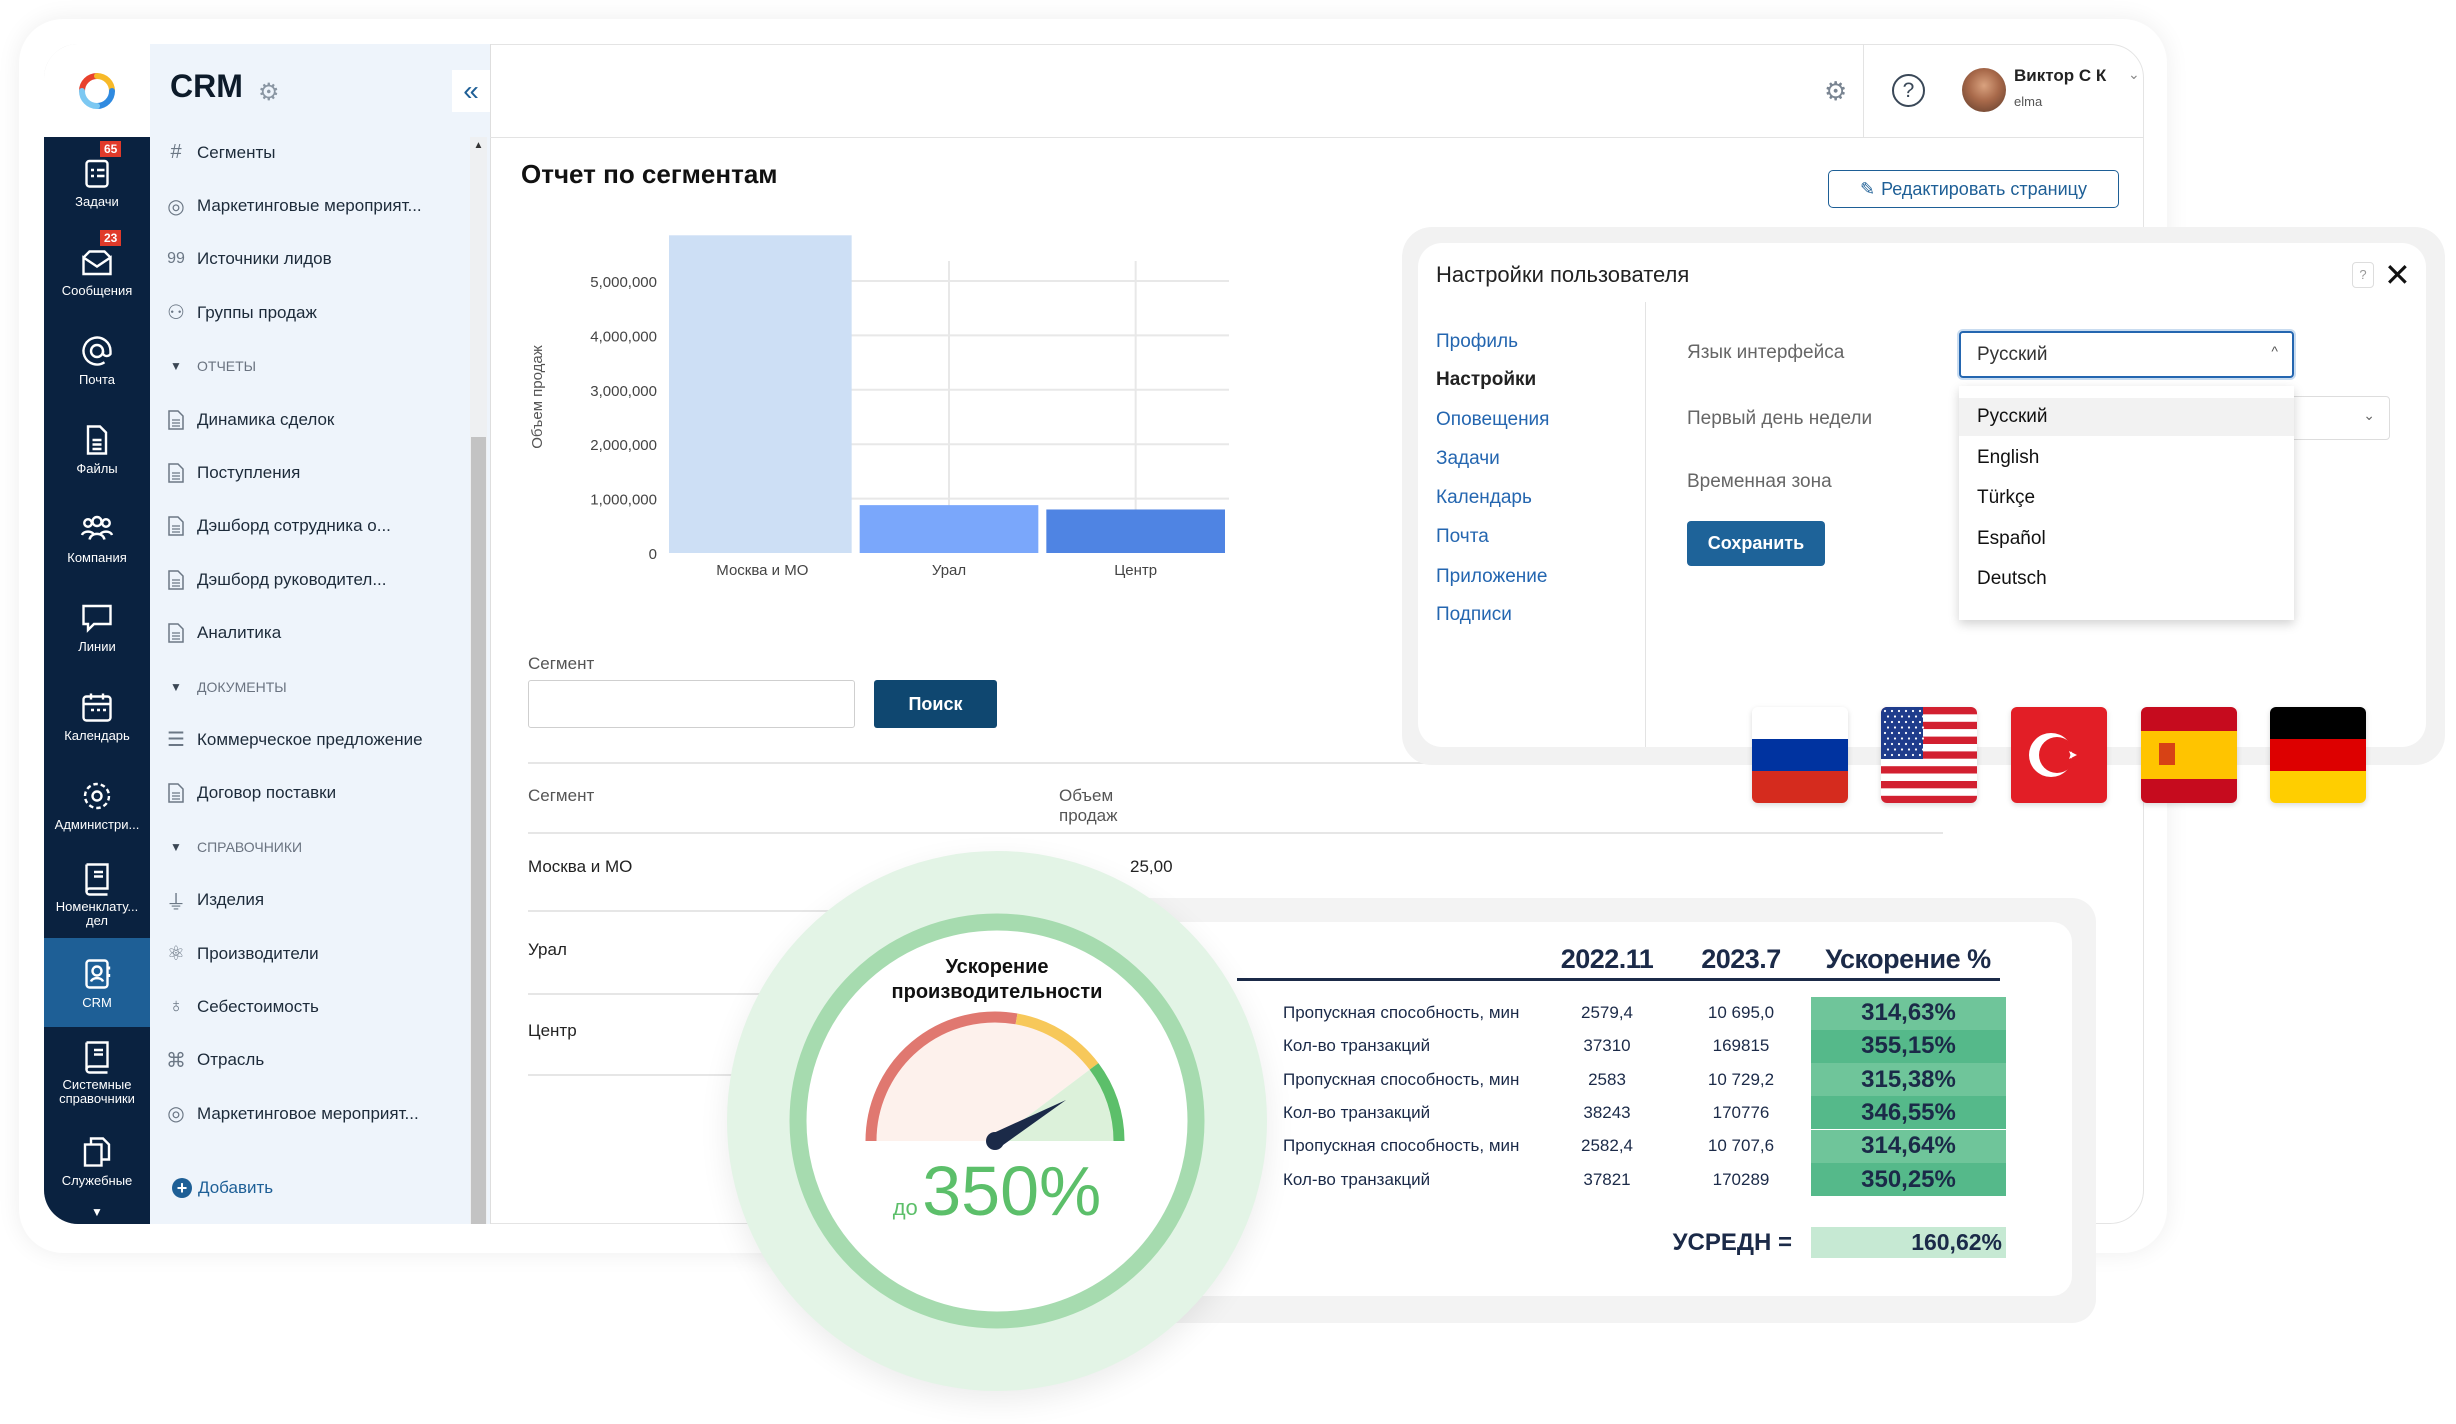  What do you see at coordinates (691, 704) in the screenshot?
I see `segment-input` at bounding box center [691, 704].